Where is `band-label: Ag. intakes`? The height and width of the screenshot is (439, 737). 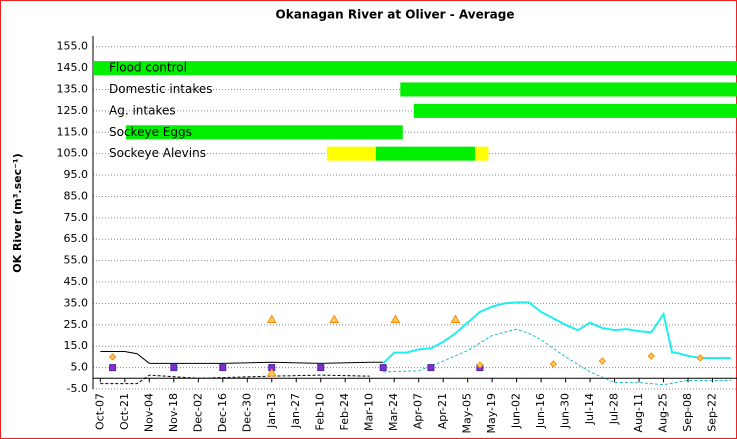 band-label: Ag. intakes is located at coordinates (142, 110).